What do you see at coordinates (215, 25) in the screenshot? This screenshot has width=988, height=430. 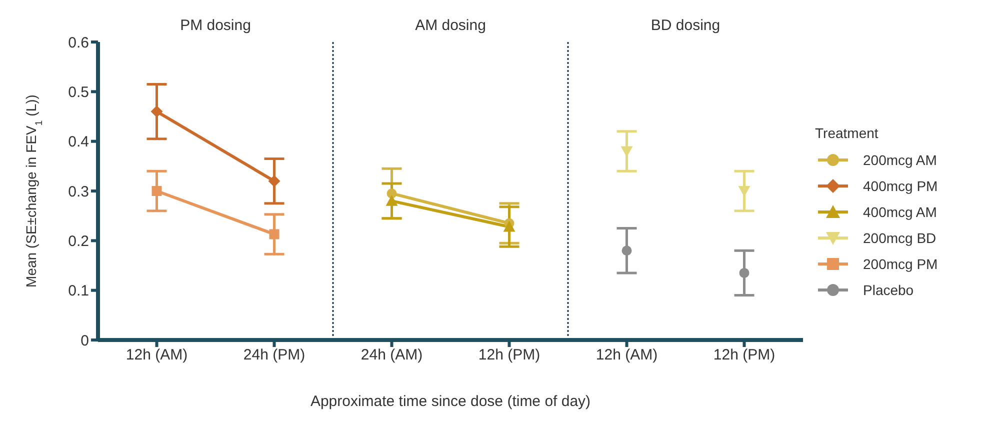 I see `text: PM dosing` at bounding box center [215, 25].